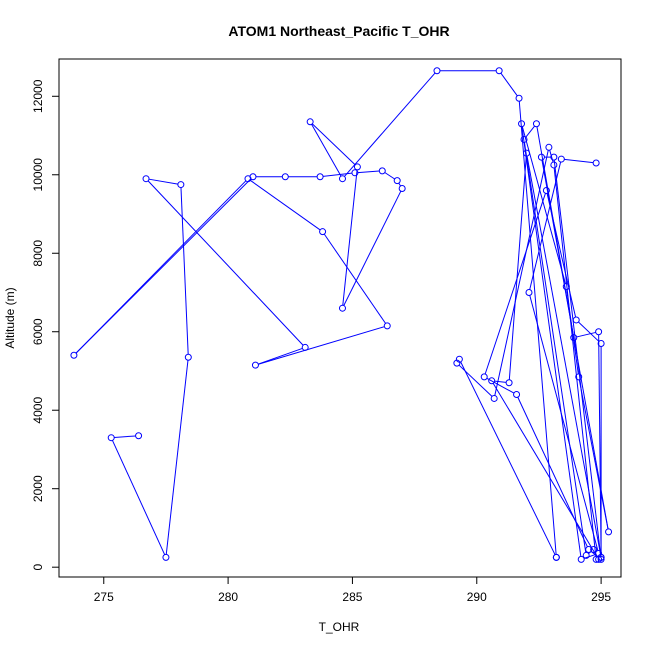 The width and height of the screenshot is (650, 650). I want to click on y-tick-label: 0, so click(38, 567).